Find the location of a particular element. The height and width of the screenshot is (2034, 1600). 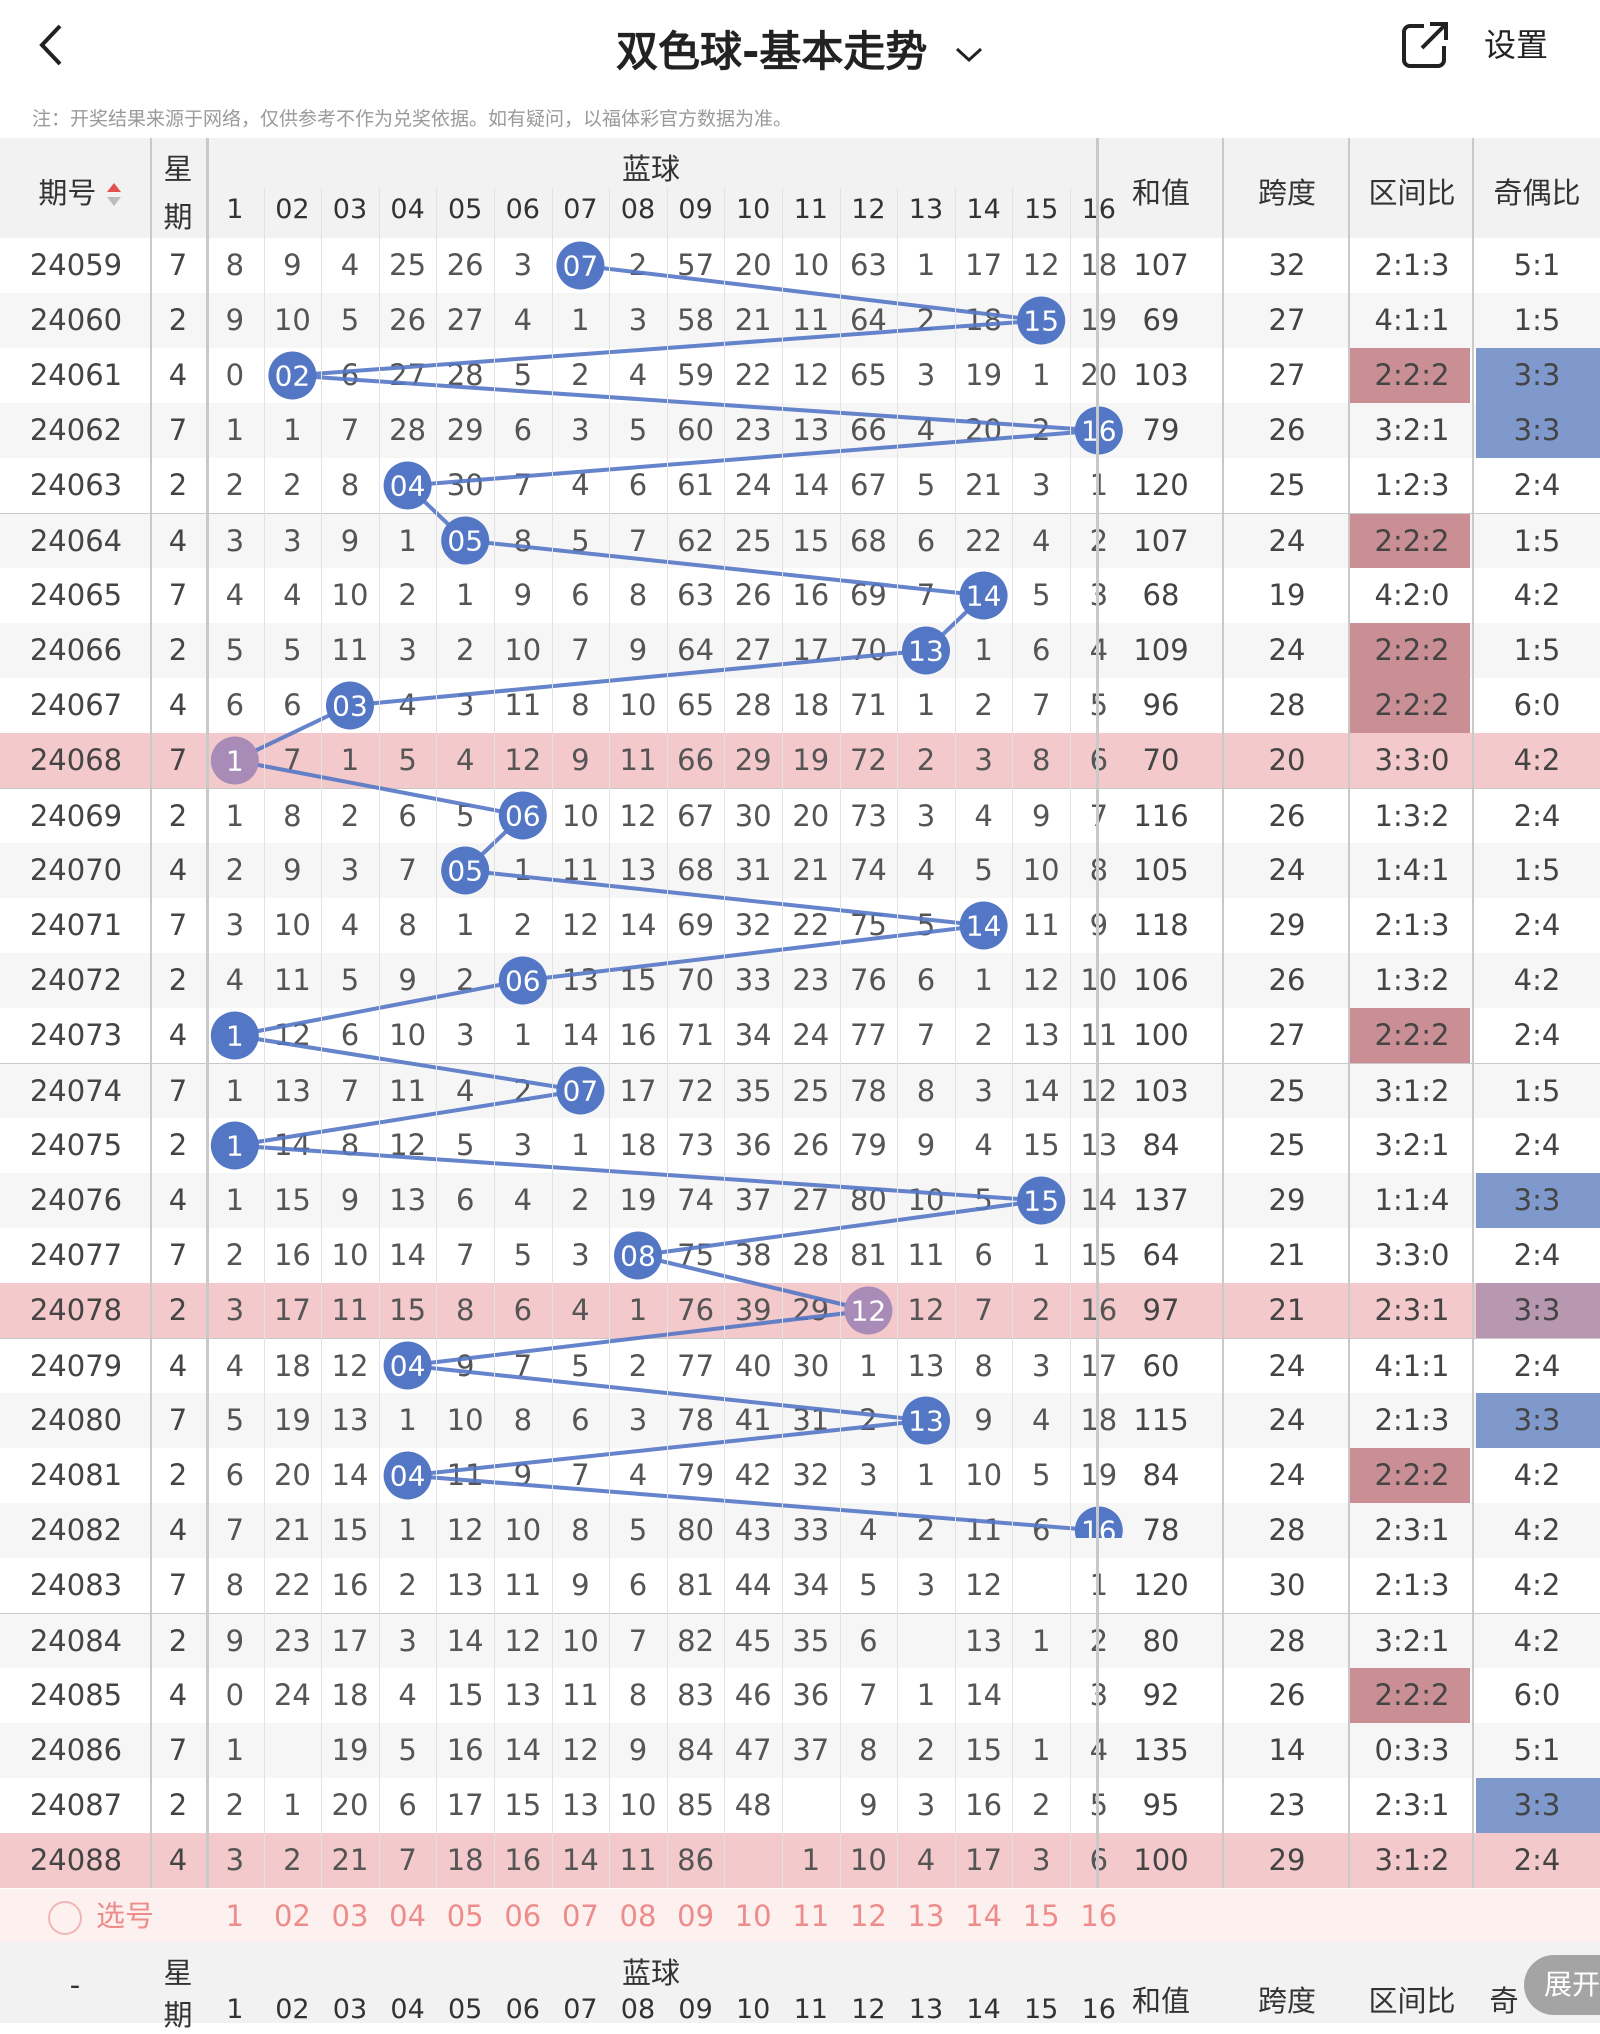

table-row: 240632228307466124146752131120251:2:32:4 is located at coordinates (800, 485).